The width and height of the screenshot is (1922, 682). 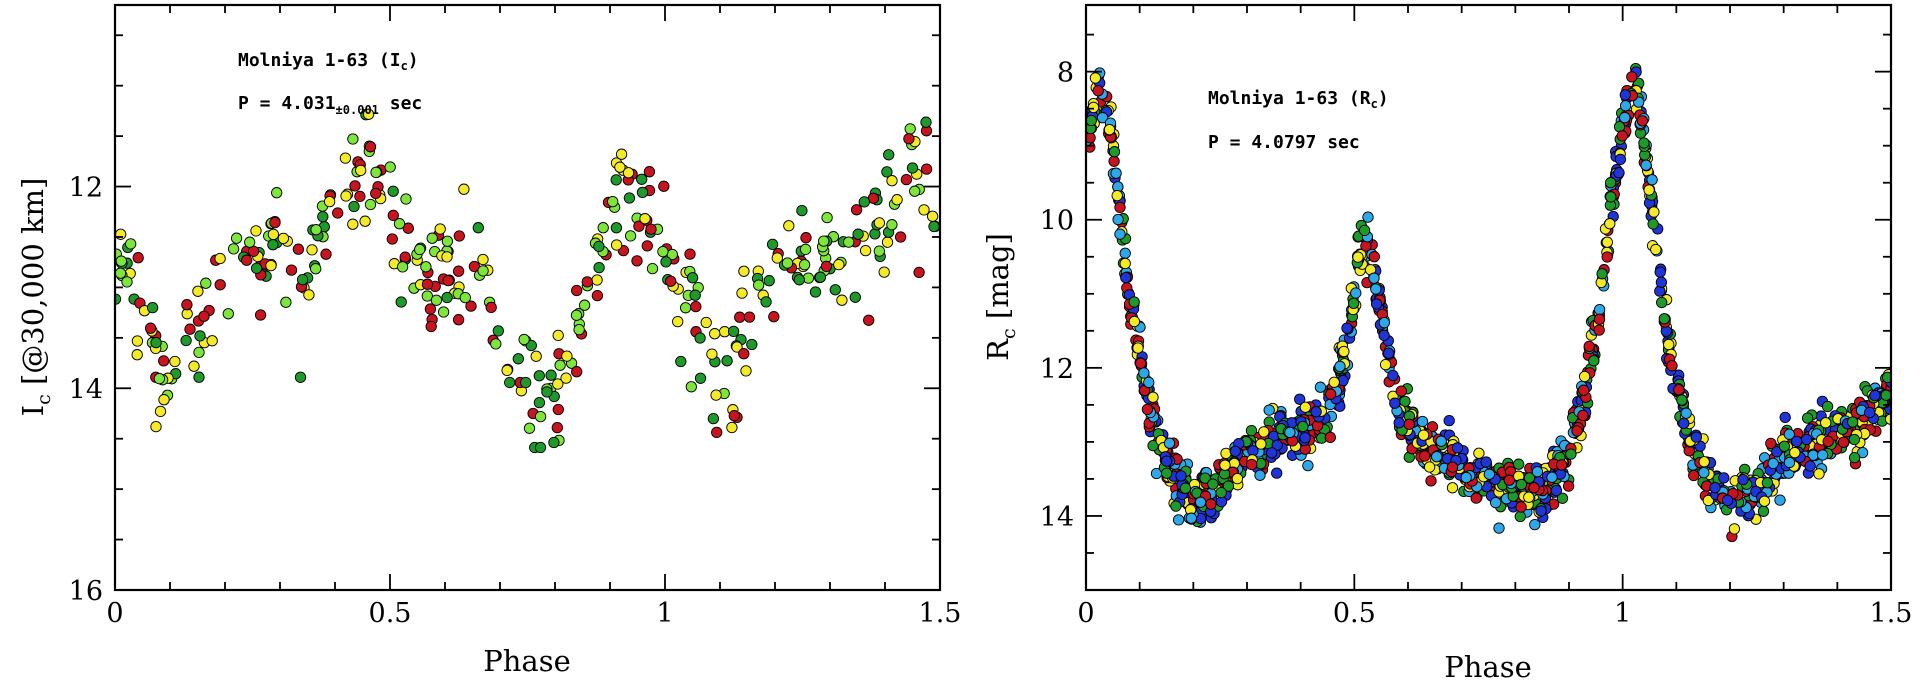 I want to click on left-x-axis-label: Phase, so click(x=527, y=661).